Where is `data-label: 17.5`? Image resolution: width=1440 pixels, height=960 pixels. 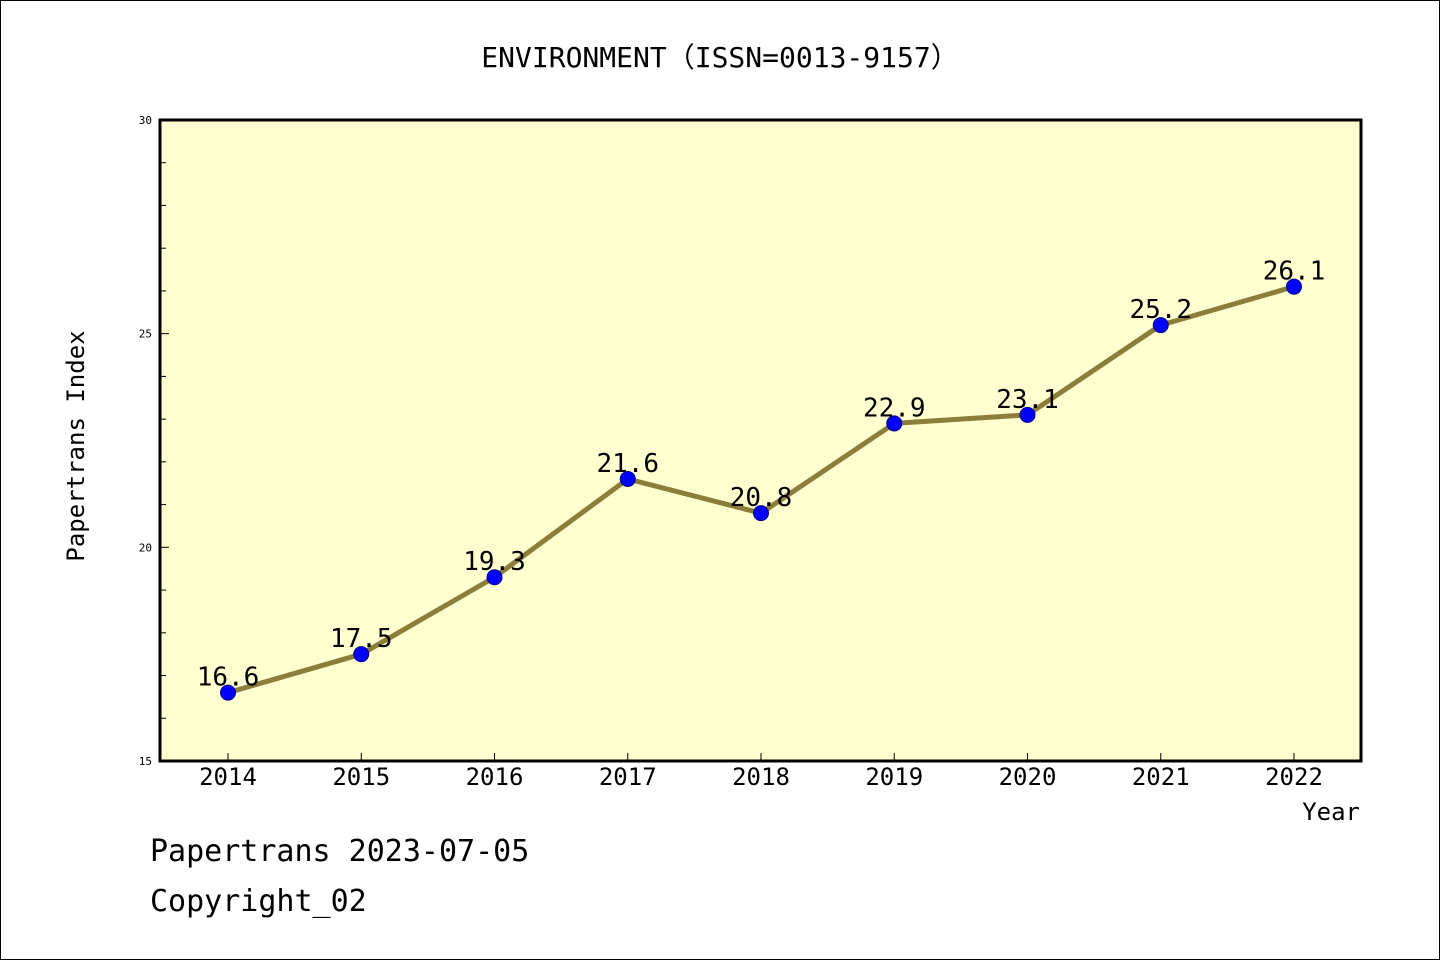
data-label: 17.5 is located at coordinates (361, 639).